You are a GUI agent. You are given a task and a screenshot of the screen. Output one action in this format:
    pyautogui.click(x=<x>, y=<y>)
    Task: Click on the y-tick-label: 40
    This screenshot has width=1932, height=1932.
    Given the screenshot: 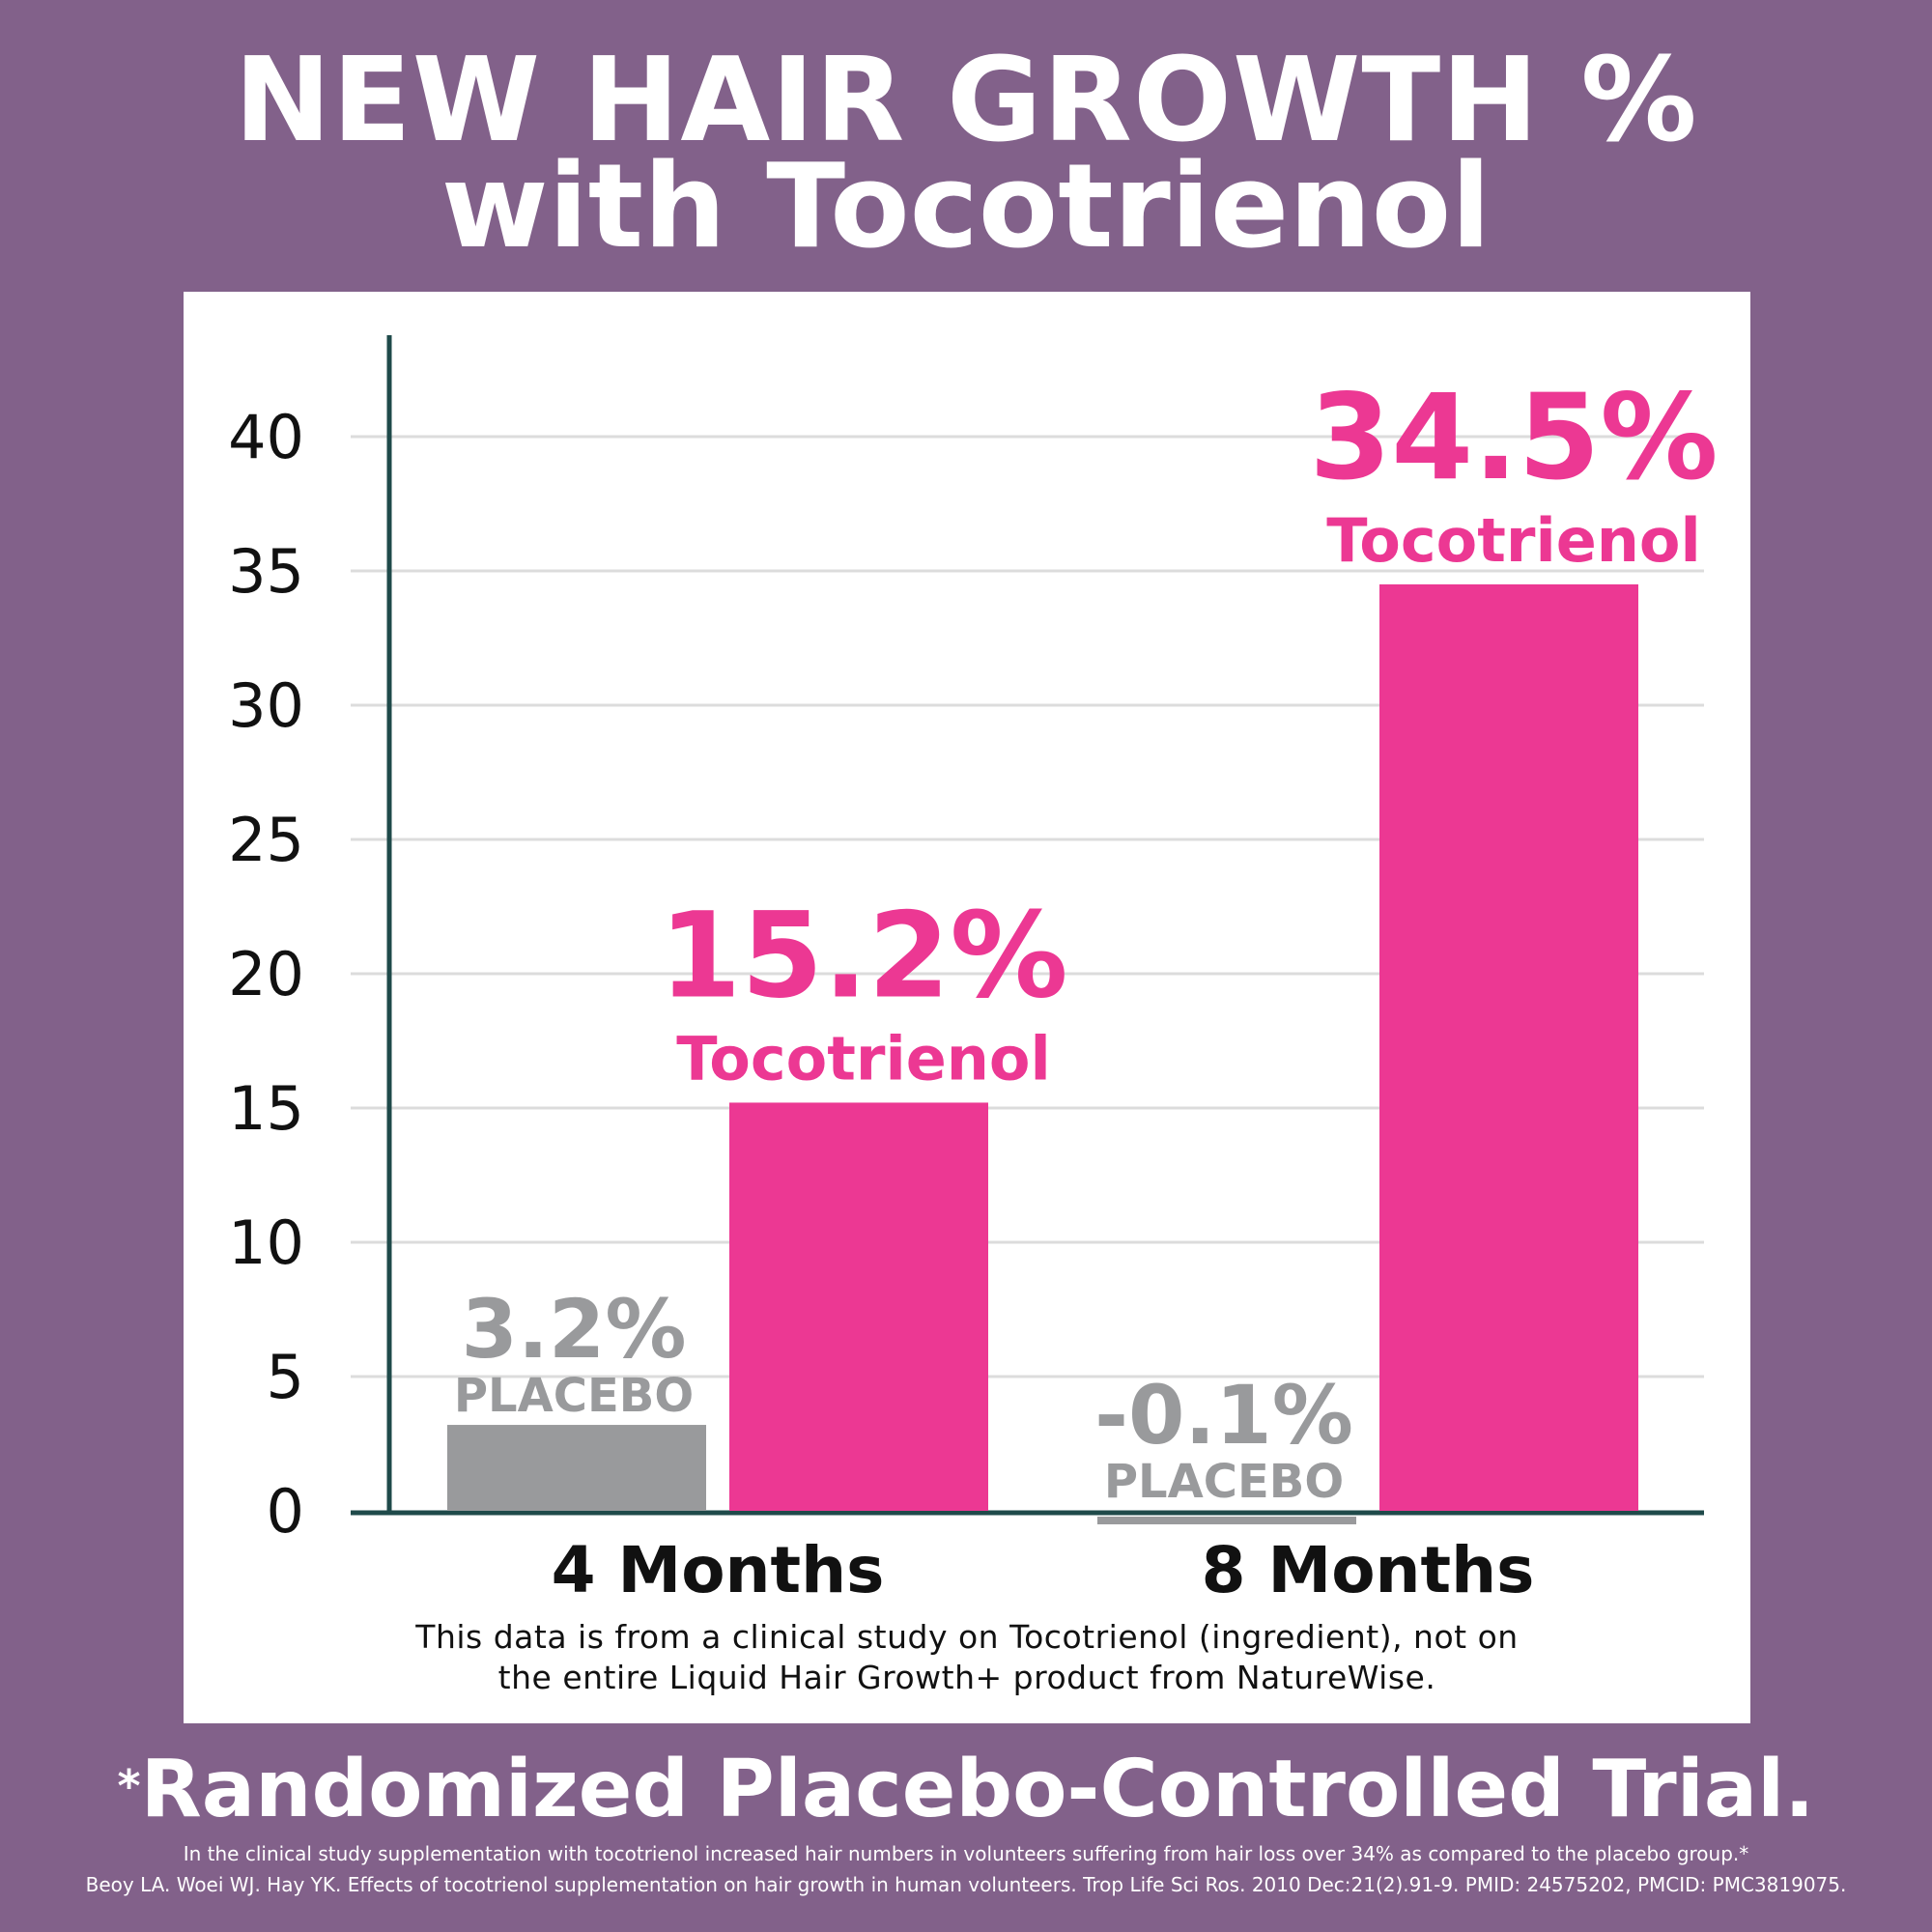 What is the action you would take?
    pyautogui.click(x=266, y=437)
    